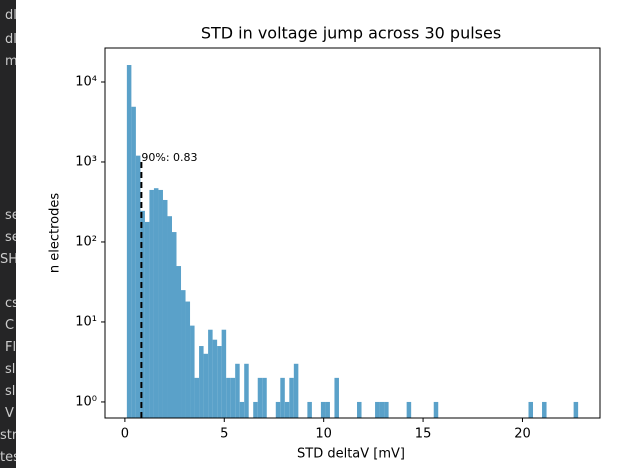 This screenshot has width=640, height=468. Describe the element at coordinates (351, 454) in the screenshot. I see `x-axis-label: STD deltaV [mV]` at that location.